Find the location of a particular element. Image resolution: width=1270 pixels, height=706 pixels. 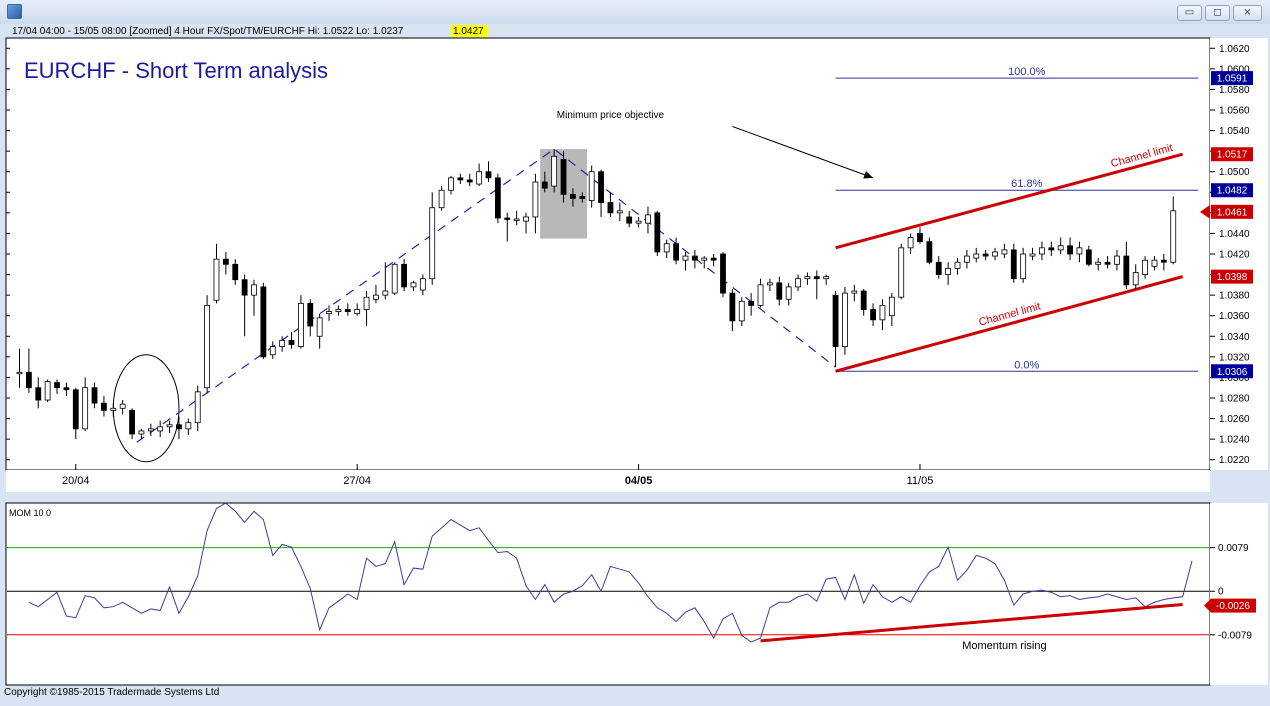

minimize-icon: ▭ is located at coordinates (1189, 12).